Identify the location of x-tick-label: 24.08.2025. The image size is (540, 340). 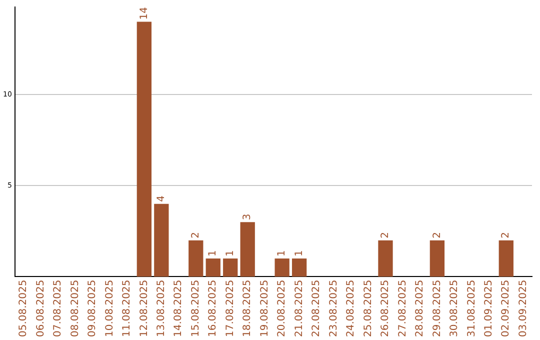
(351, 309).